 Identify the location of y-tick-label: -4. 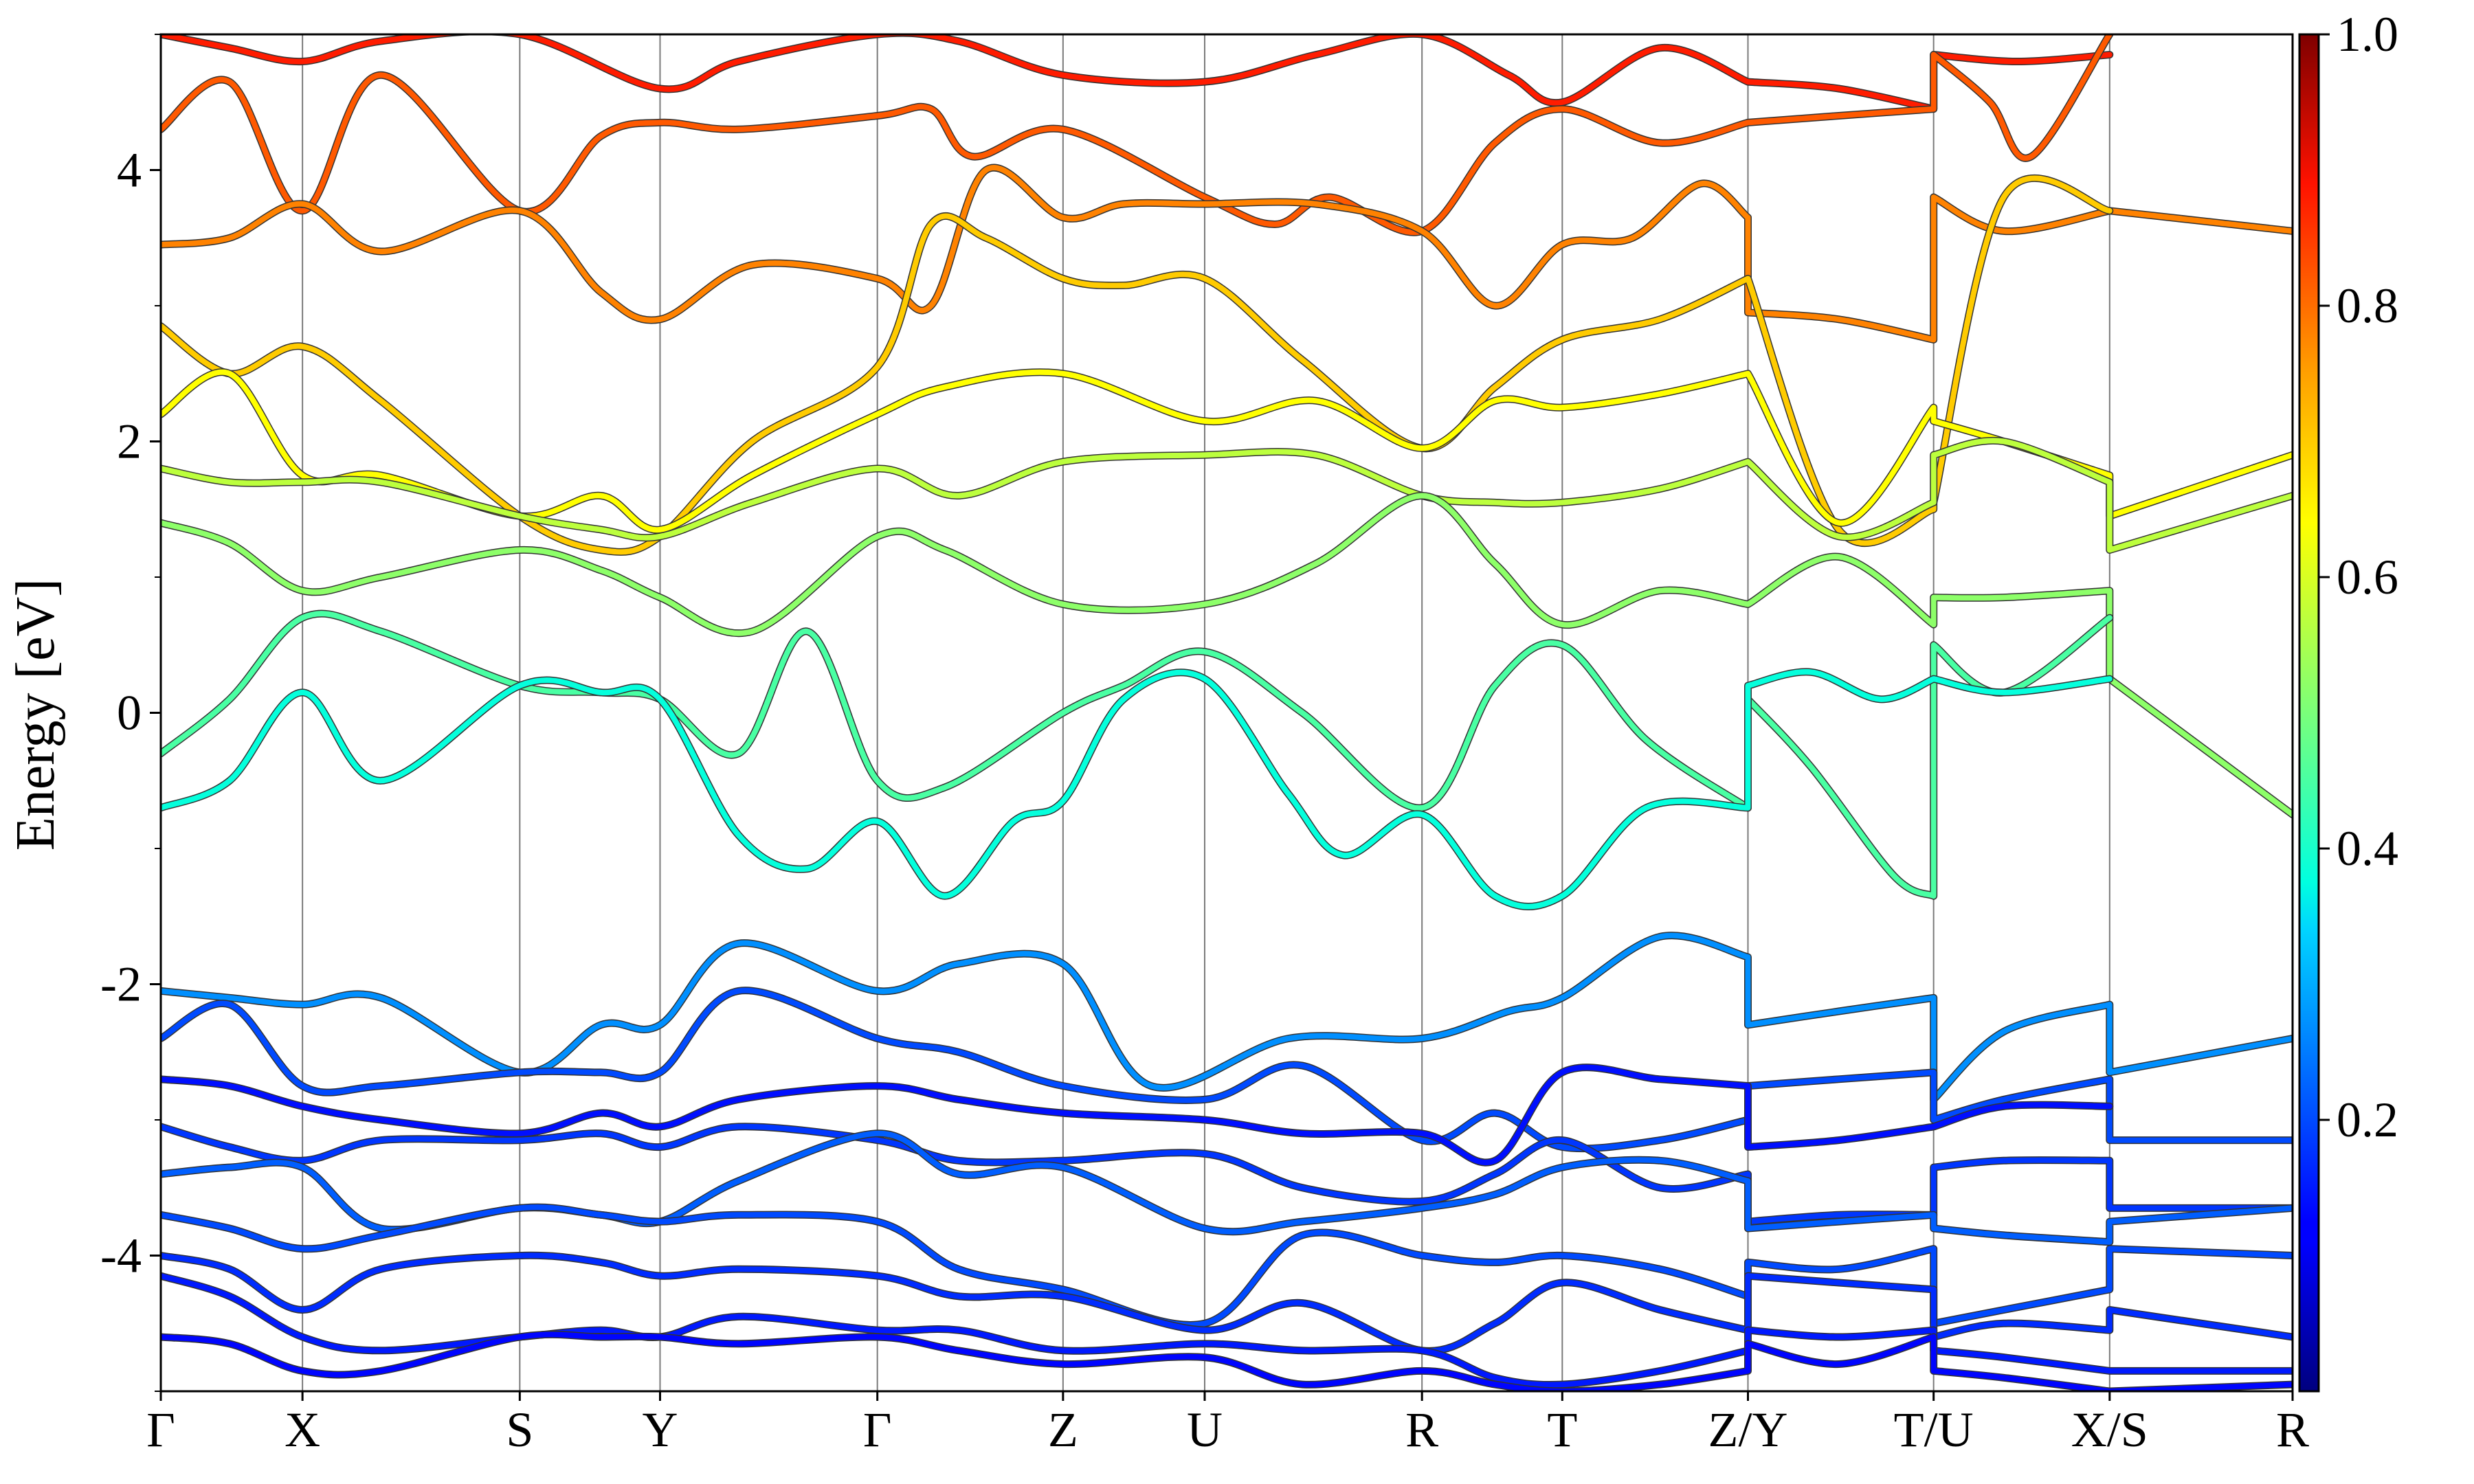
(121, 1255).